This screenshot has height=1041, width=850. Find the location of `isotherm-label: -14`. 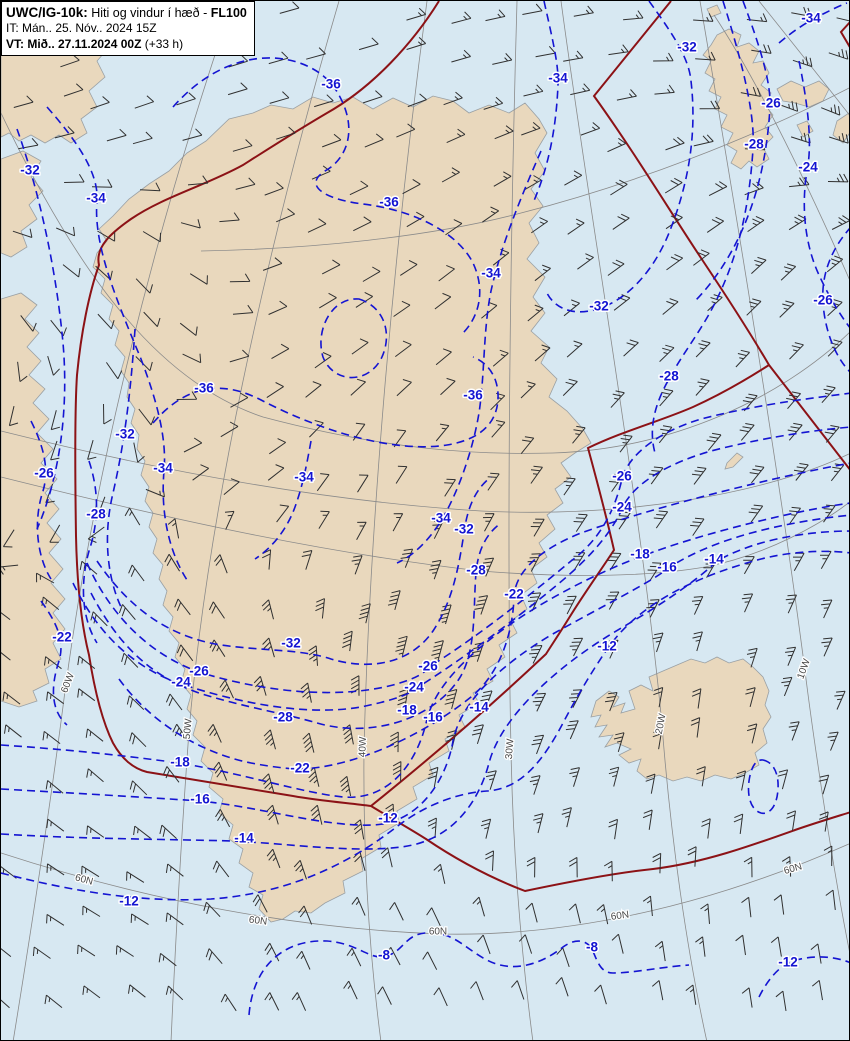

isotherm-label: -14 is located at coordinates (244, 838).